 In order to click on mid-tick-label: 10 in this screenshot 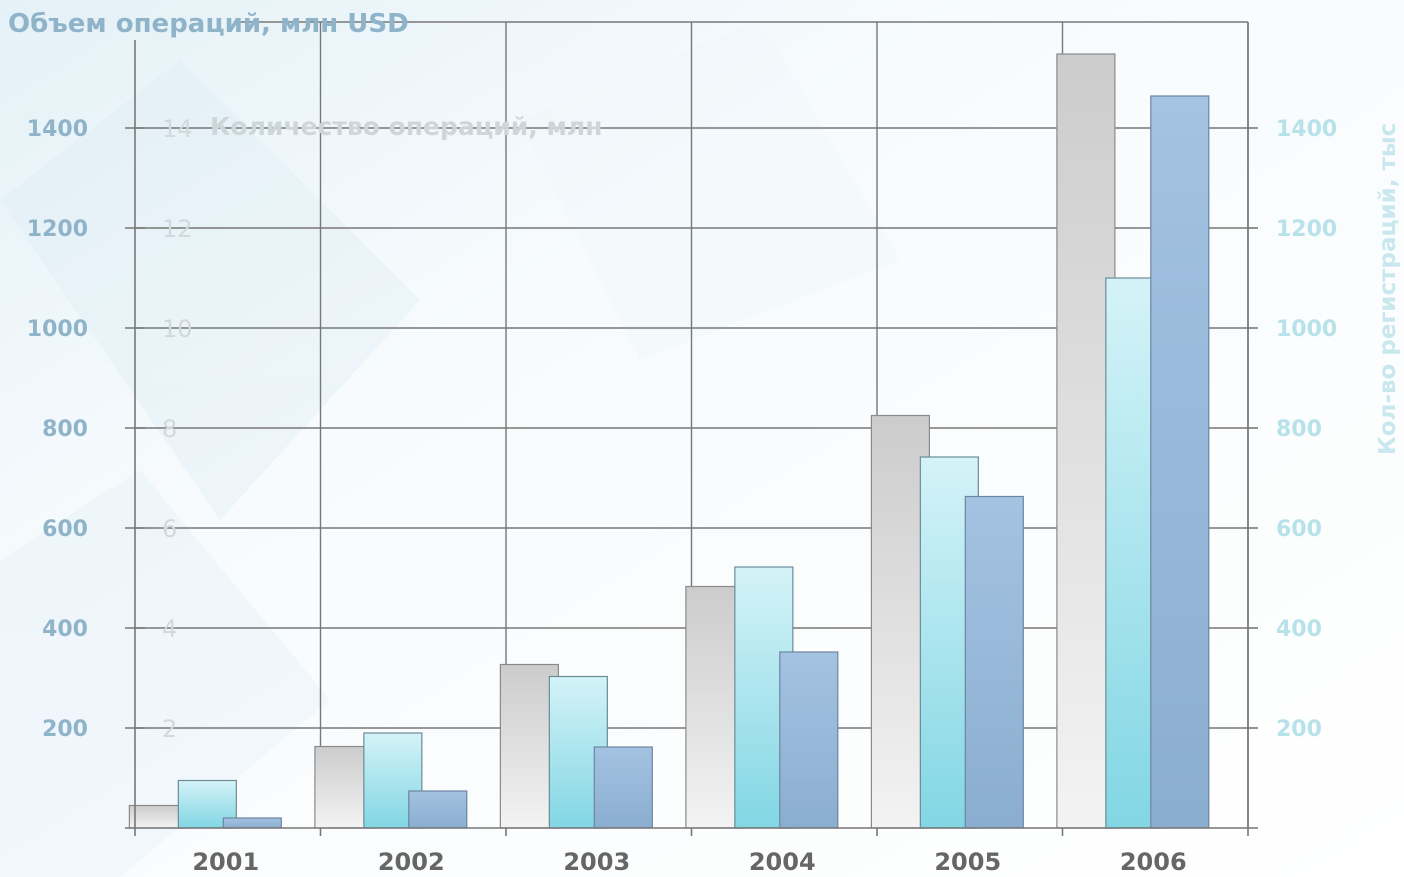, I will do `click(177, 329)`.